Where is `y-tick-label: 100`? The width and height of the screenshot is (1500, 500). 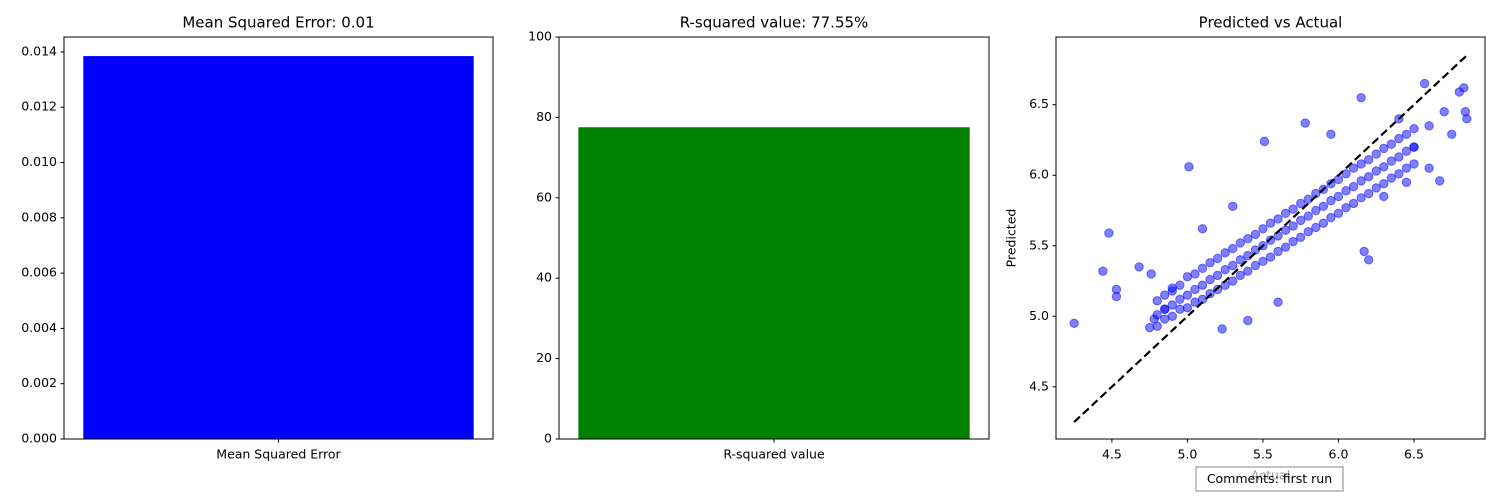 y-tick-label: 100 is located at coordinates (540, 36).